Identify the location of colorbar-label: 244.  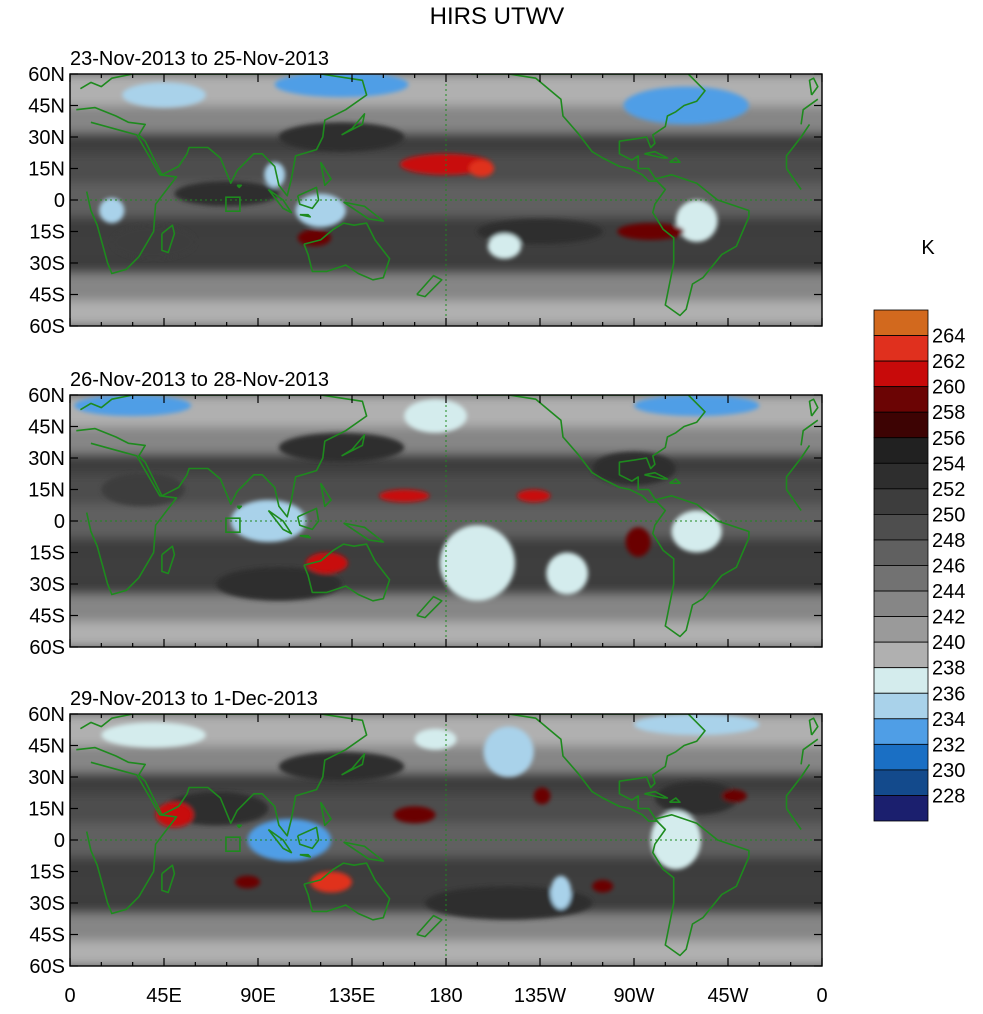
(948, 592).